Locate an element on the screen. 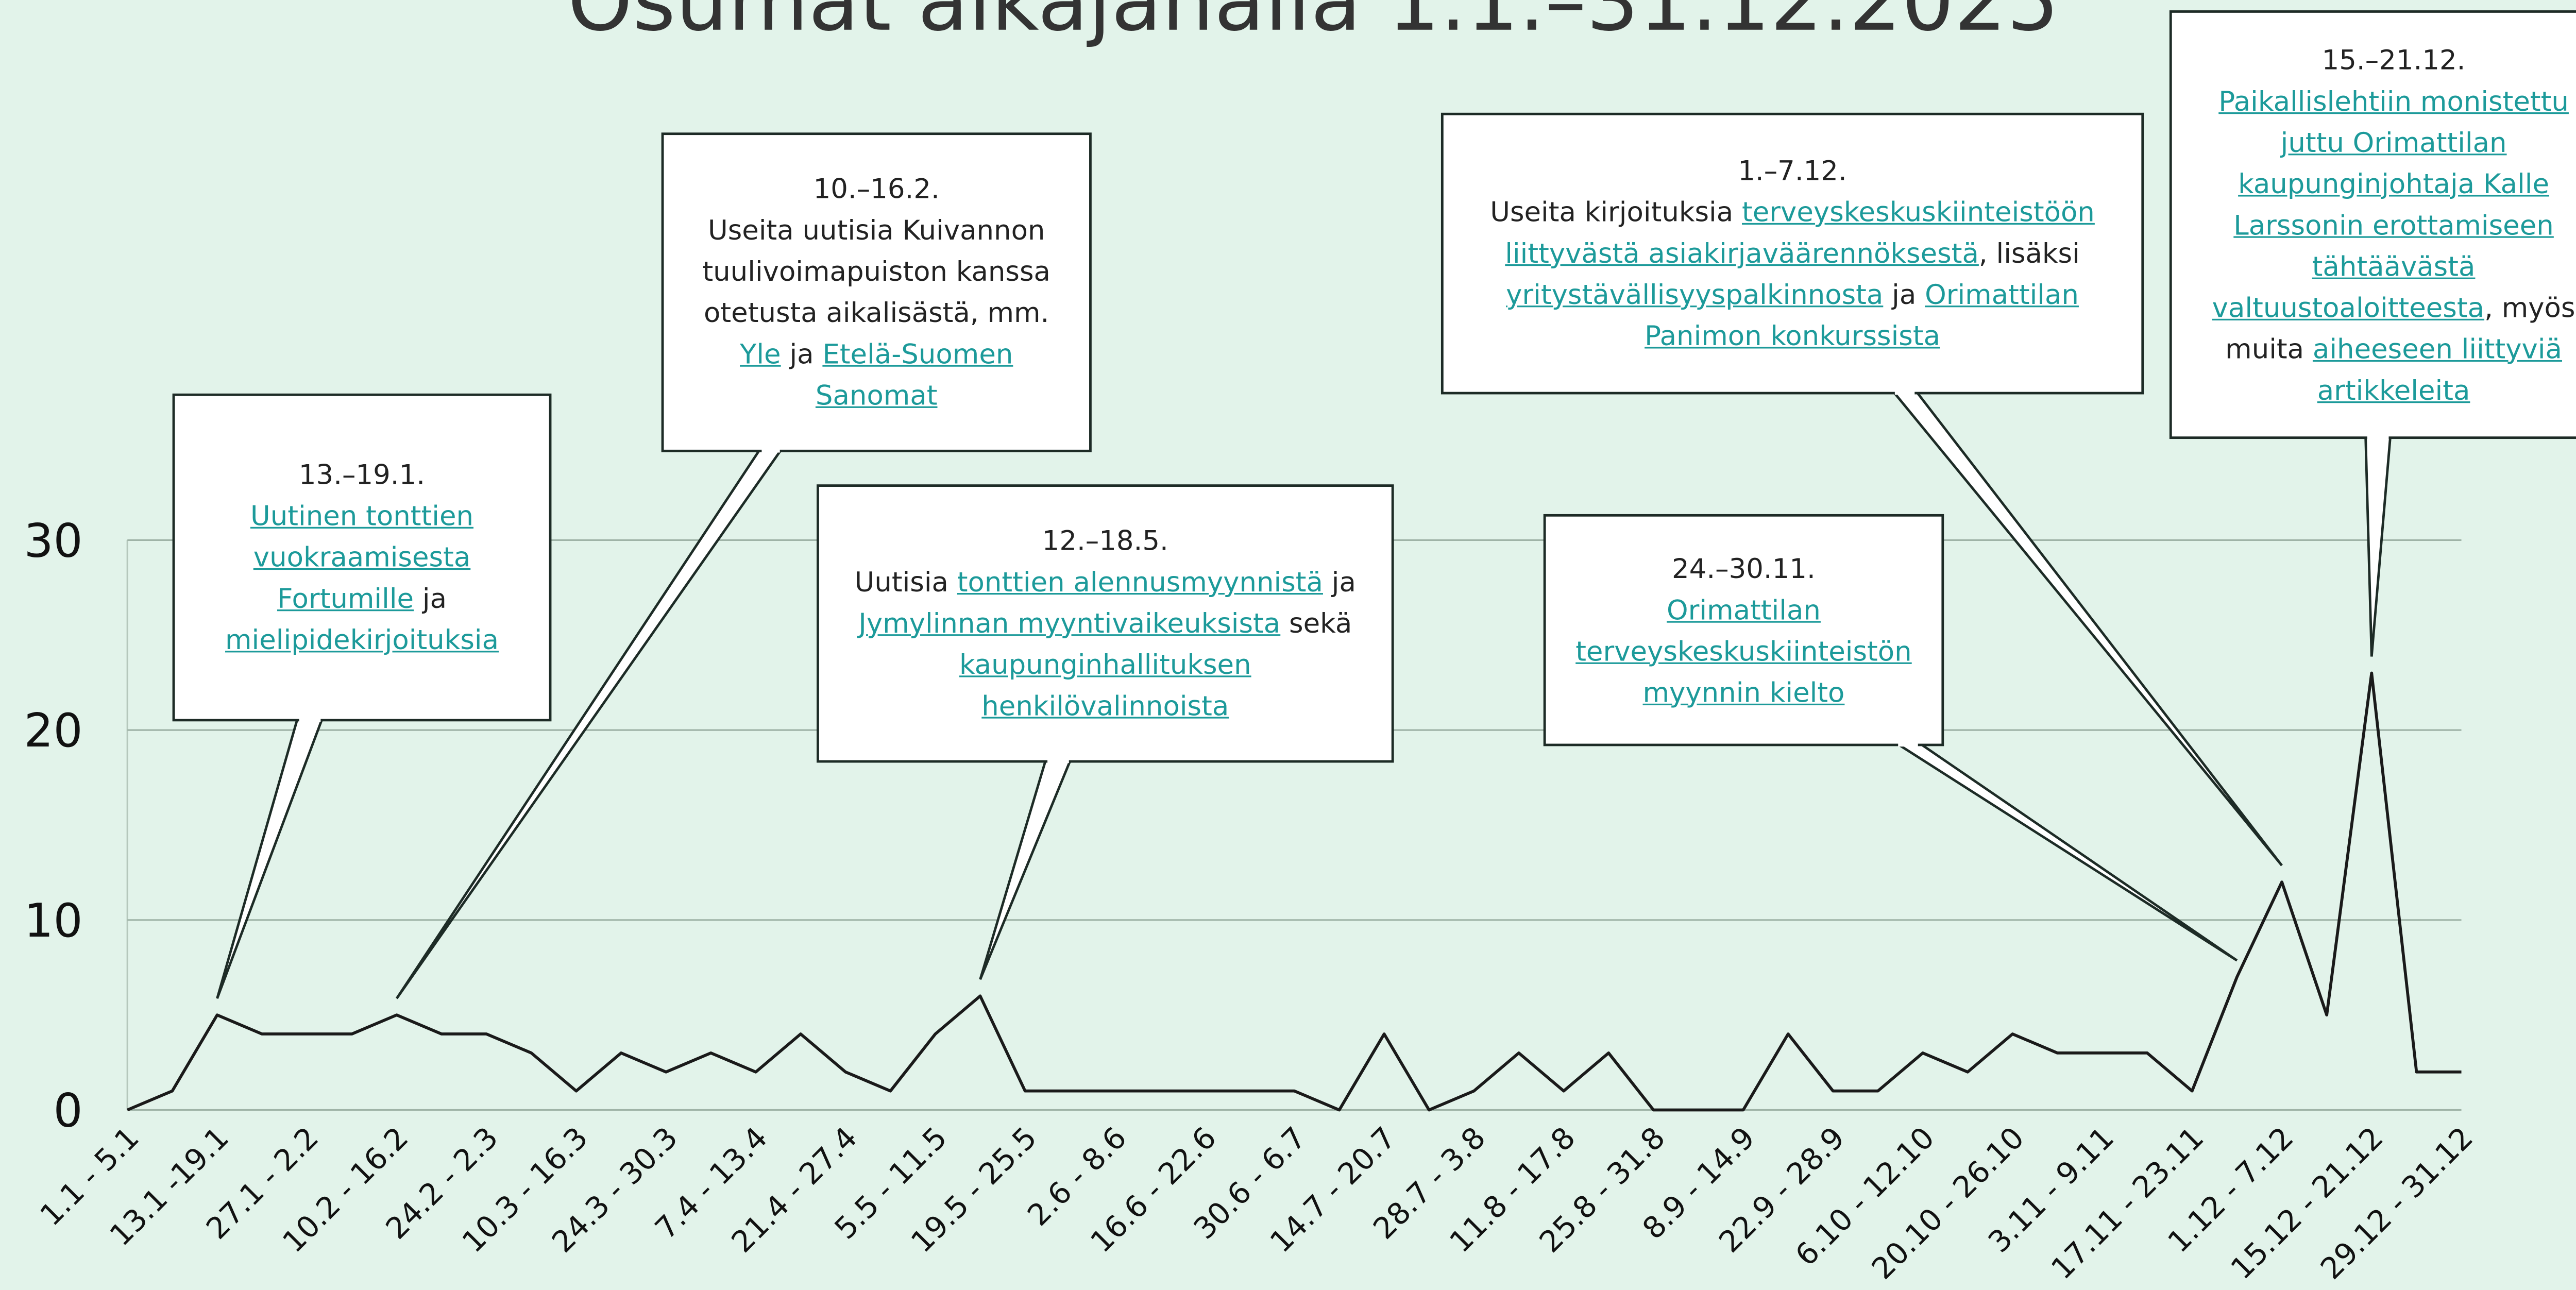  y-tick-label: 20 is located at coordinates (53, 731).